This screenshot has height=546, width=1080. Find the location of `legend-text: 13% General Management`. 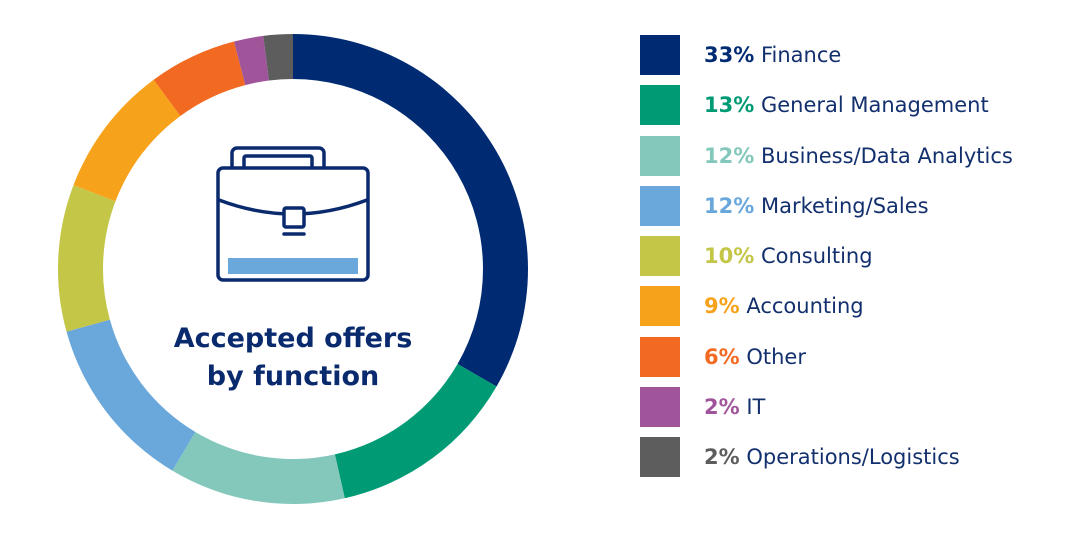

legend-text: 13% General Management is located at coordinates (846, 105).